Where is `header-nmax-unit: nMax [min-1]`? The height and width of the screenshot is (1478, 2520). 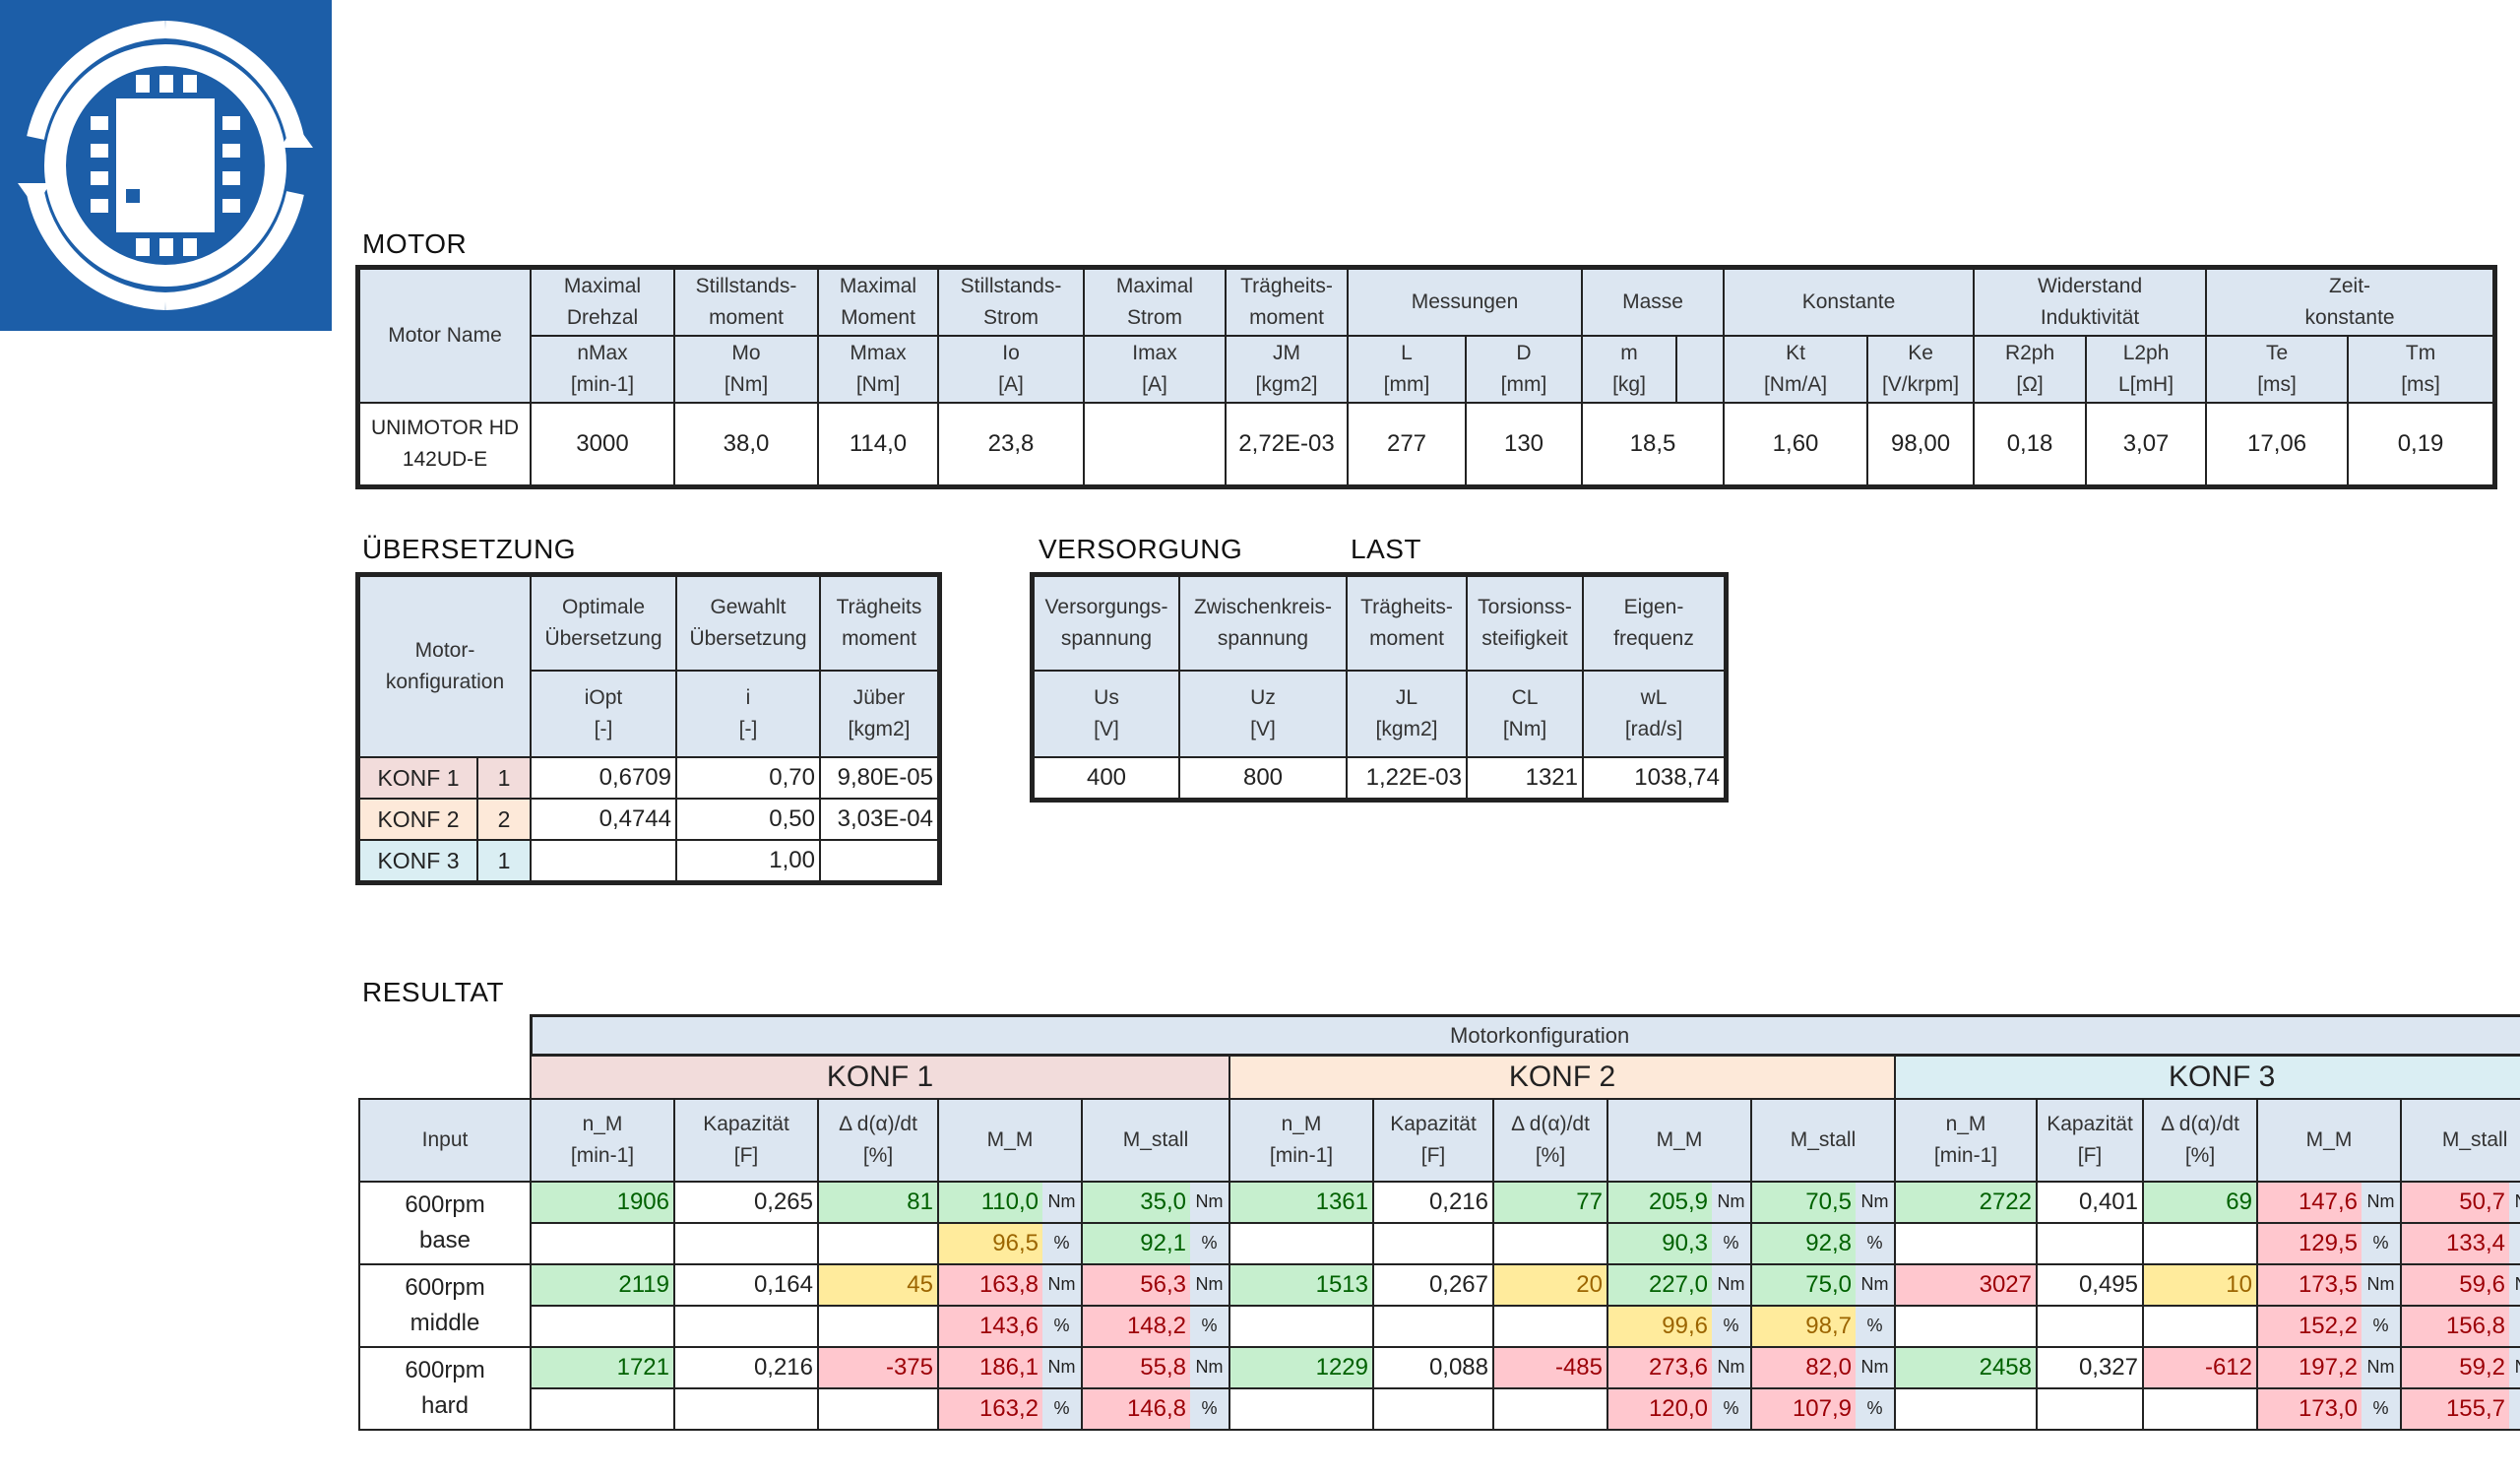 header-nmax-unit: nMax [min-1] is located at coordinates (602, 369).